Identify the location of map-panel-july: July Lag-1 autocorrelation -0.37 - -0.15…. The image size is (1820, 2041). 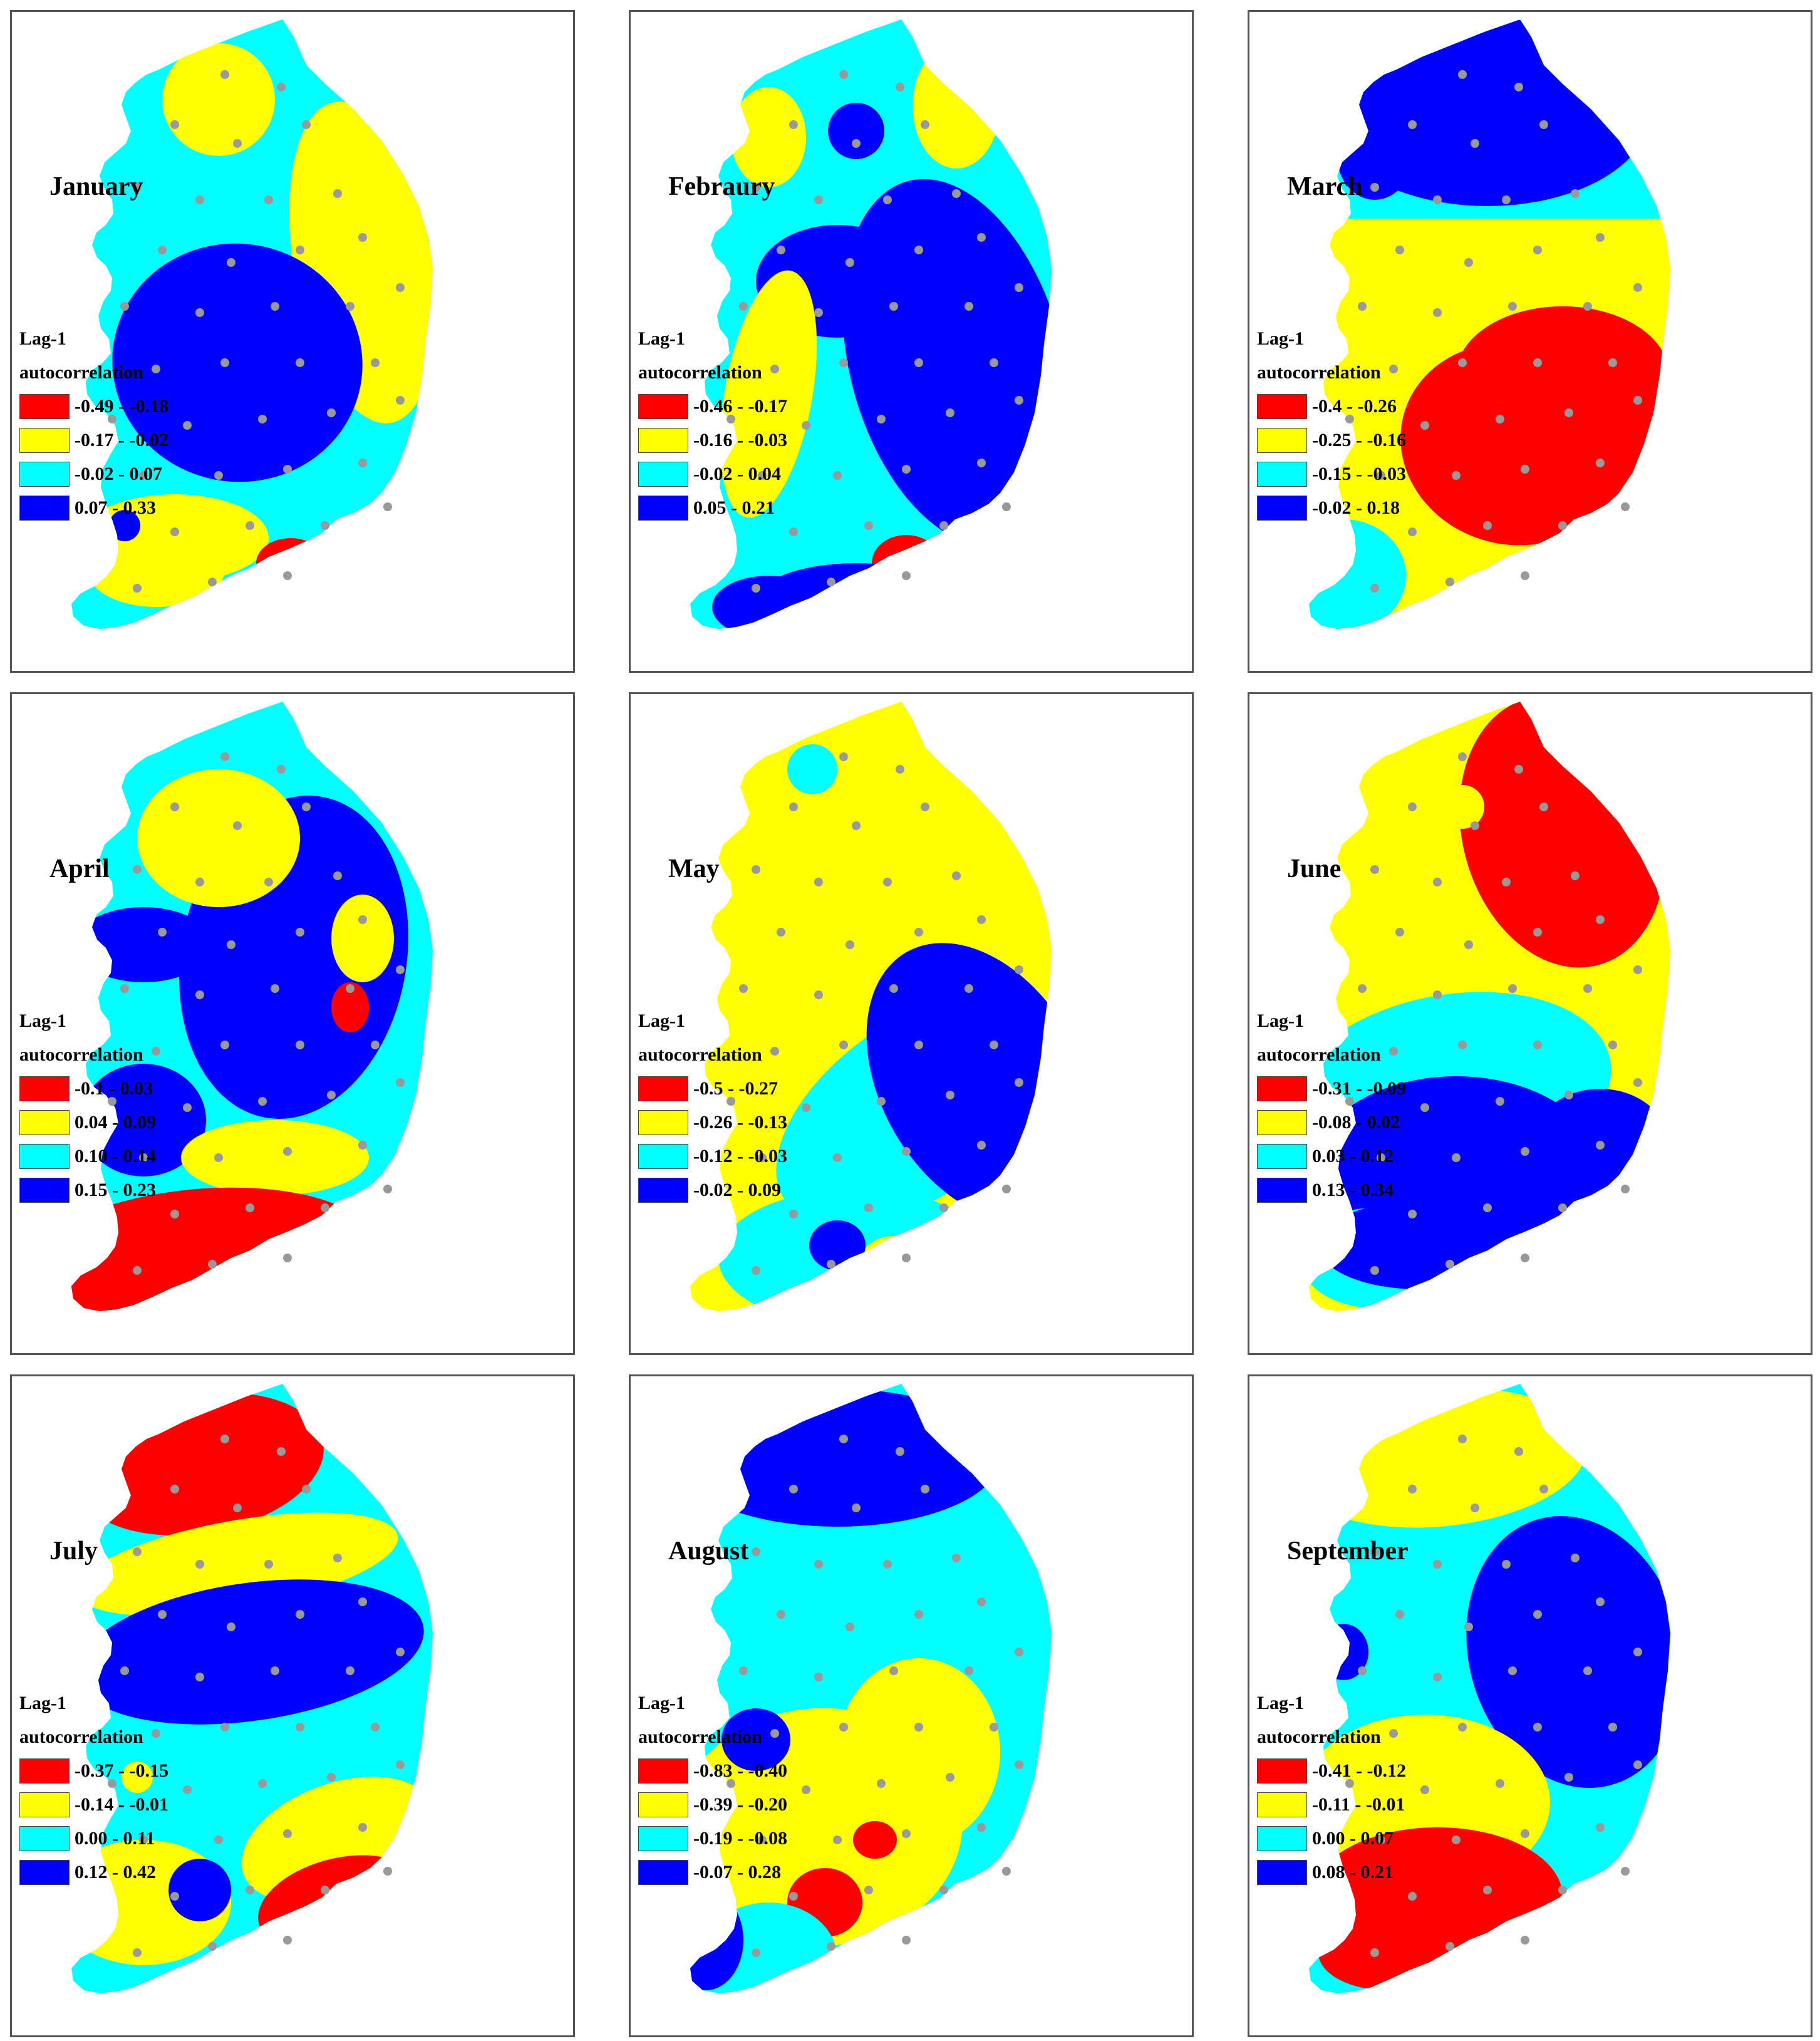
(293, 1705).